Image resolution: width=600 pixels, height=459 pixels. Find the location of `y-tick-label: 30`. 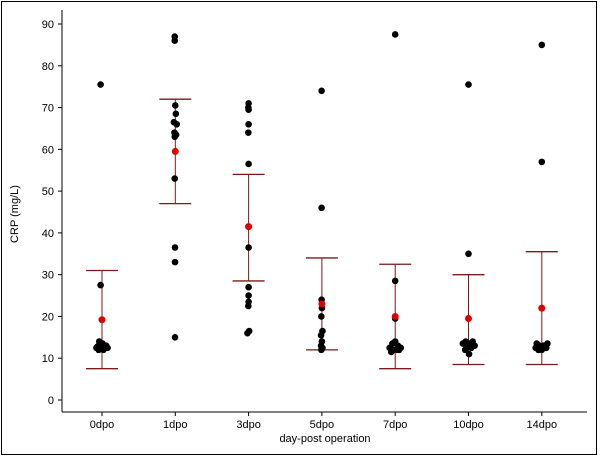

y-tick-label: 30 is located at coordinates (48, 276).